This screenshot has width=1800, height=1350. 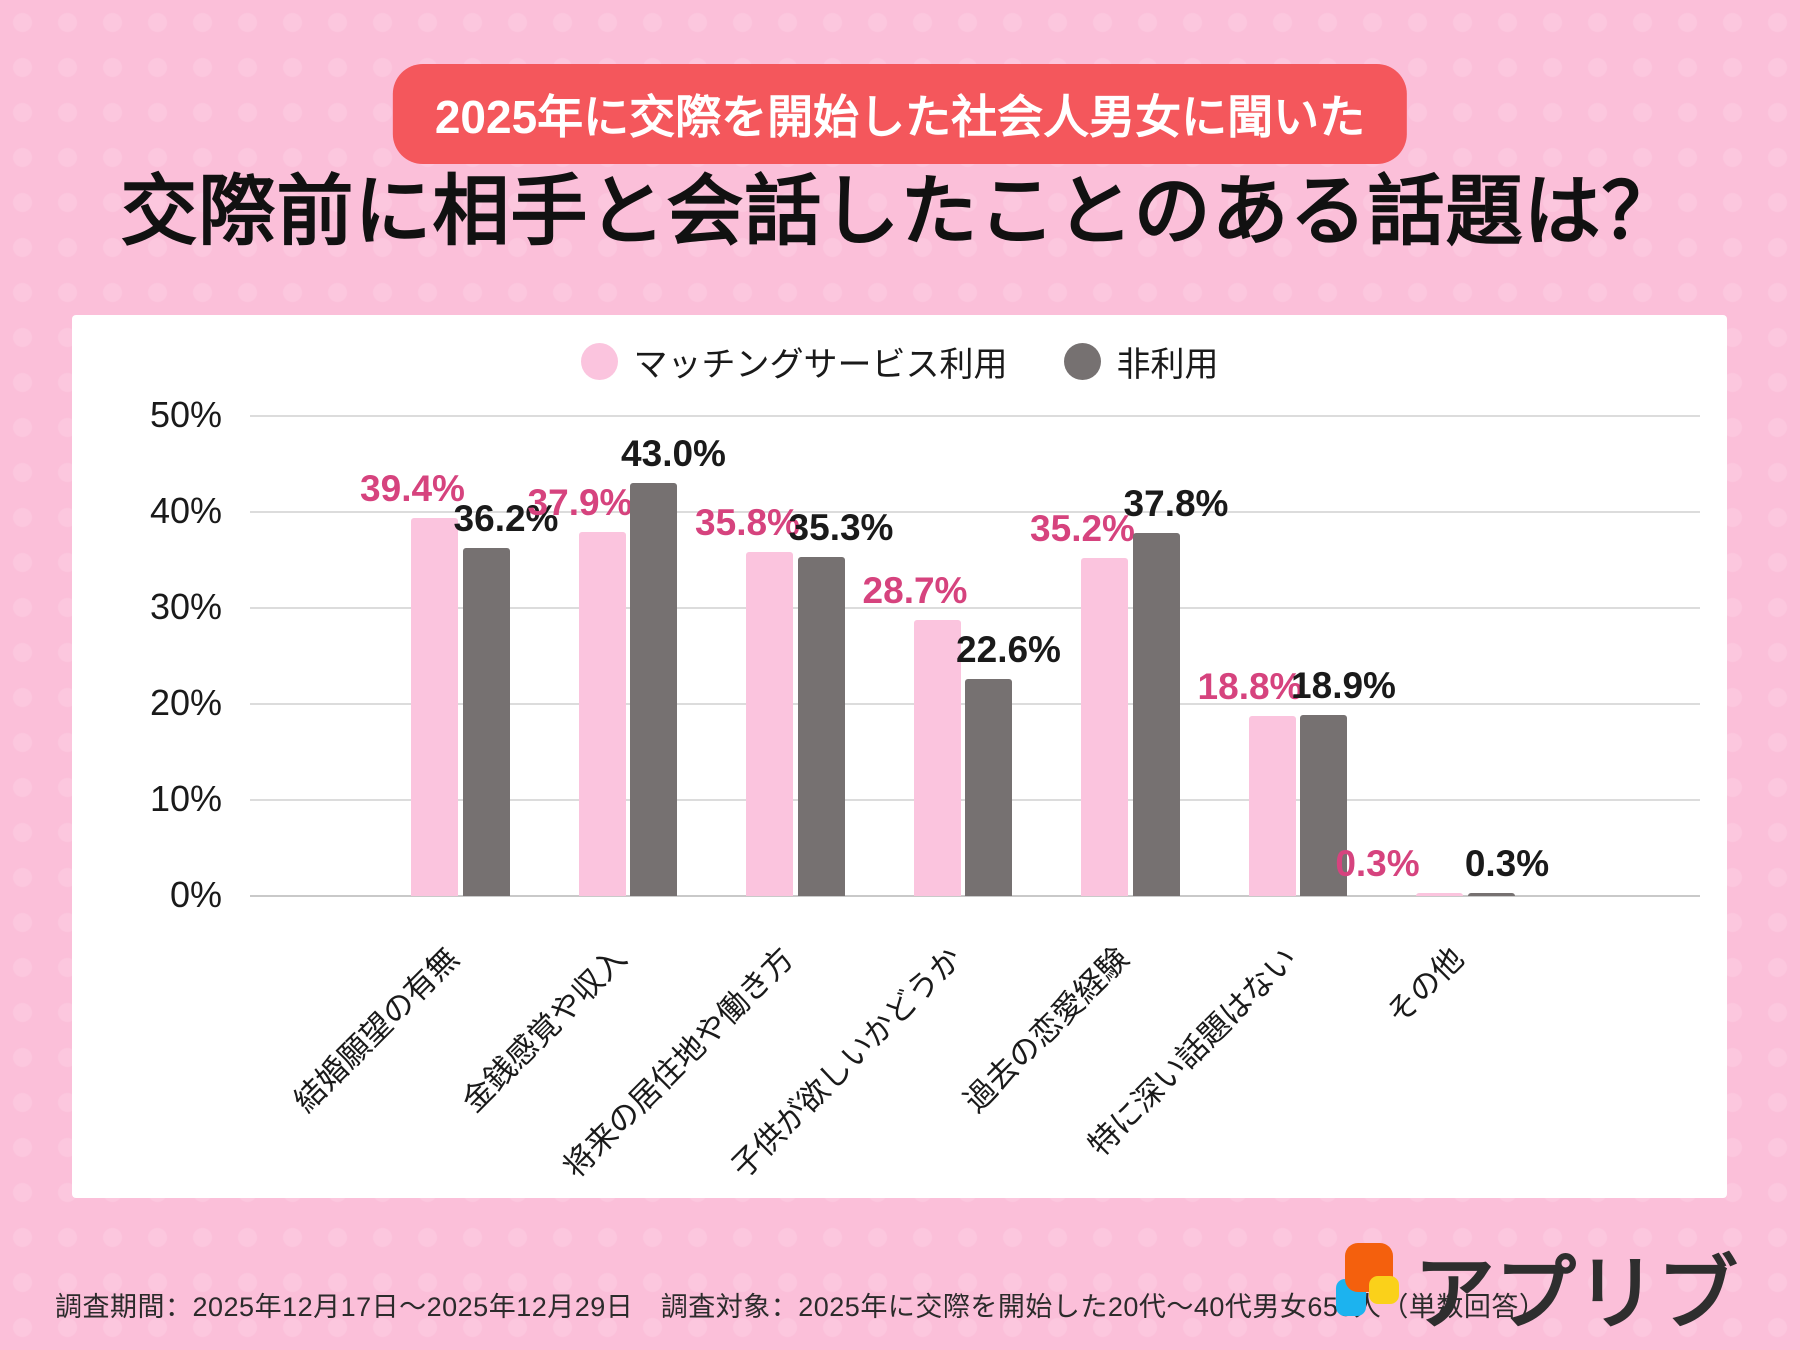 What do you see at coordinates (185, 606) in the screenshot?
I see `y-tick-30: 30%` at bounding box center [185, 606].